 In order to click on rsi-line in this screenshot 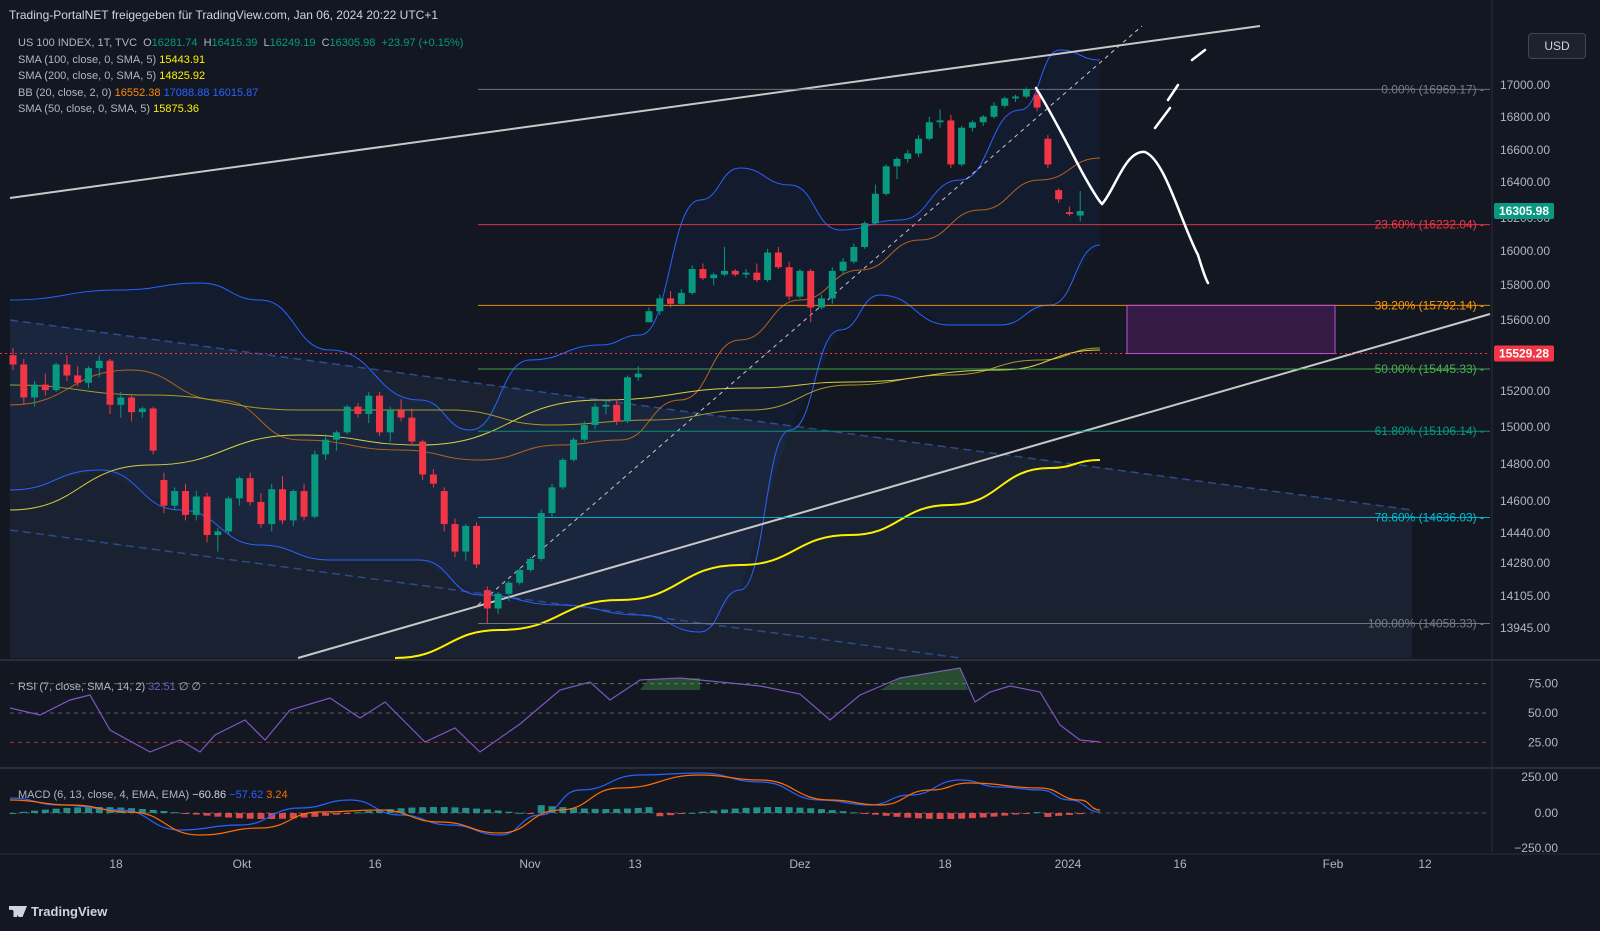, I will do `click(555, 710)`.